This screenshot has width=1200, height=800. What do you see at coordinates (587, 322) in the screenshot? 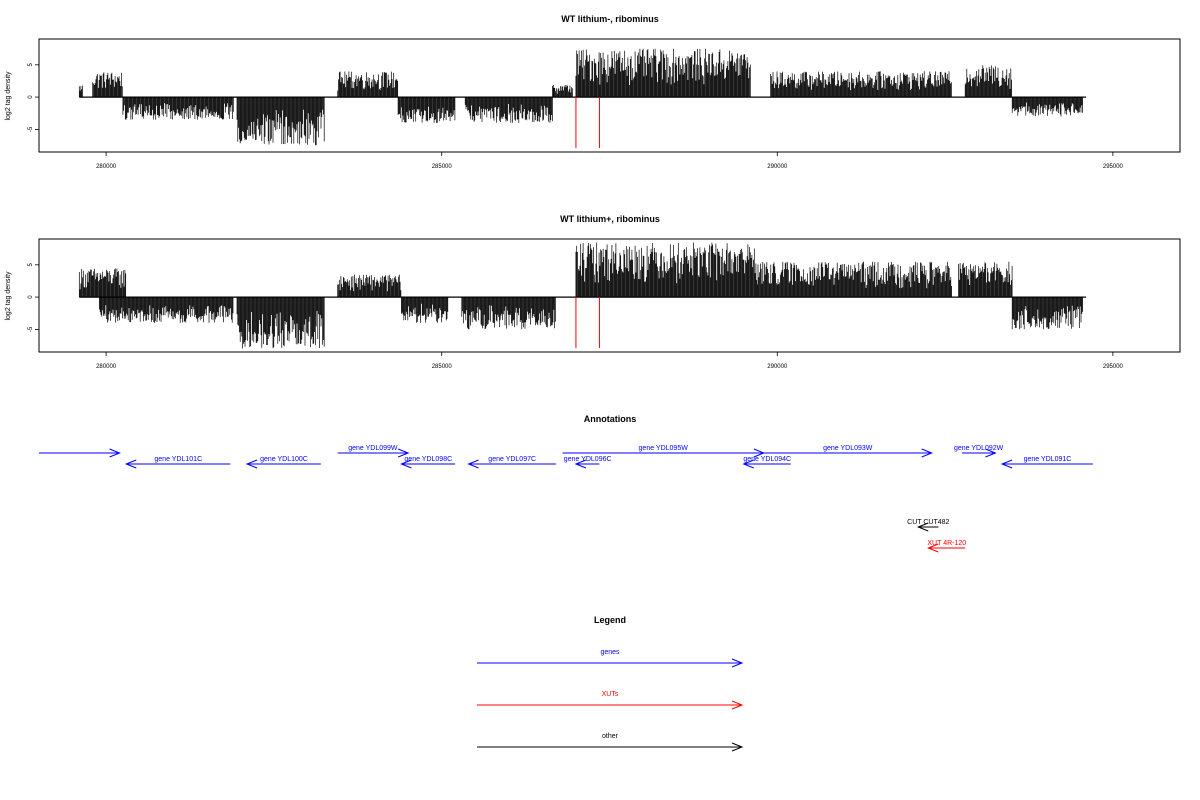
I see `track-2-markers` at bounding box center [587, 322].